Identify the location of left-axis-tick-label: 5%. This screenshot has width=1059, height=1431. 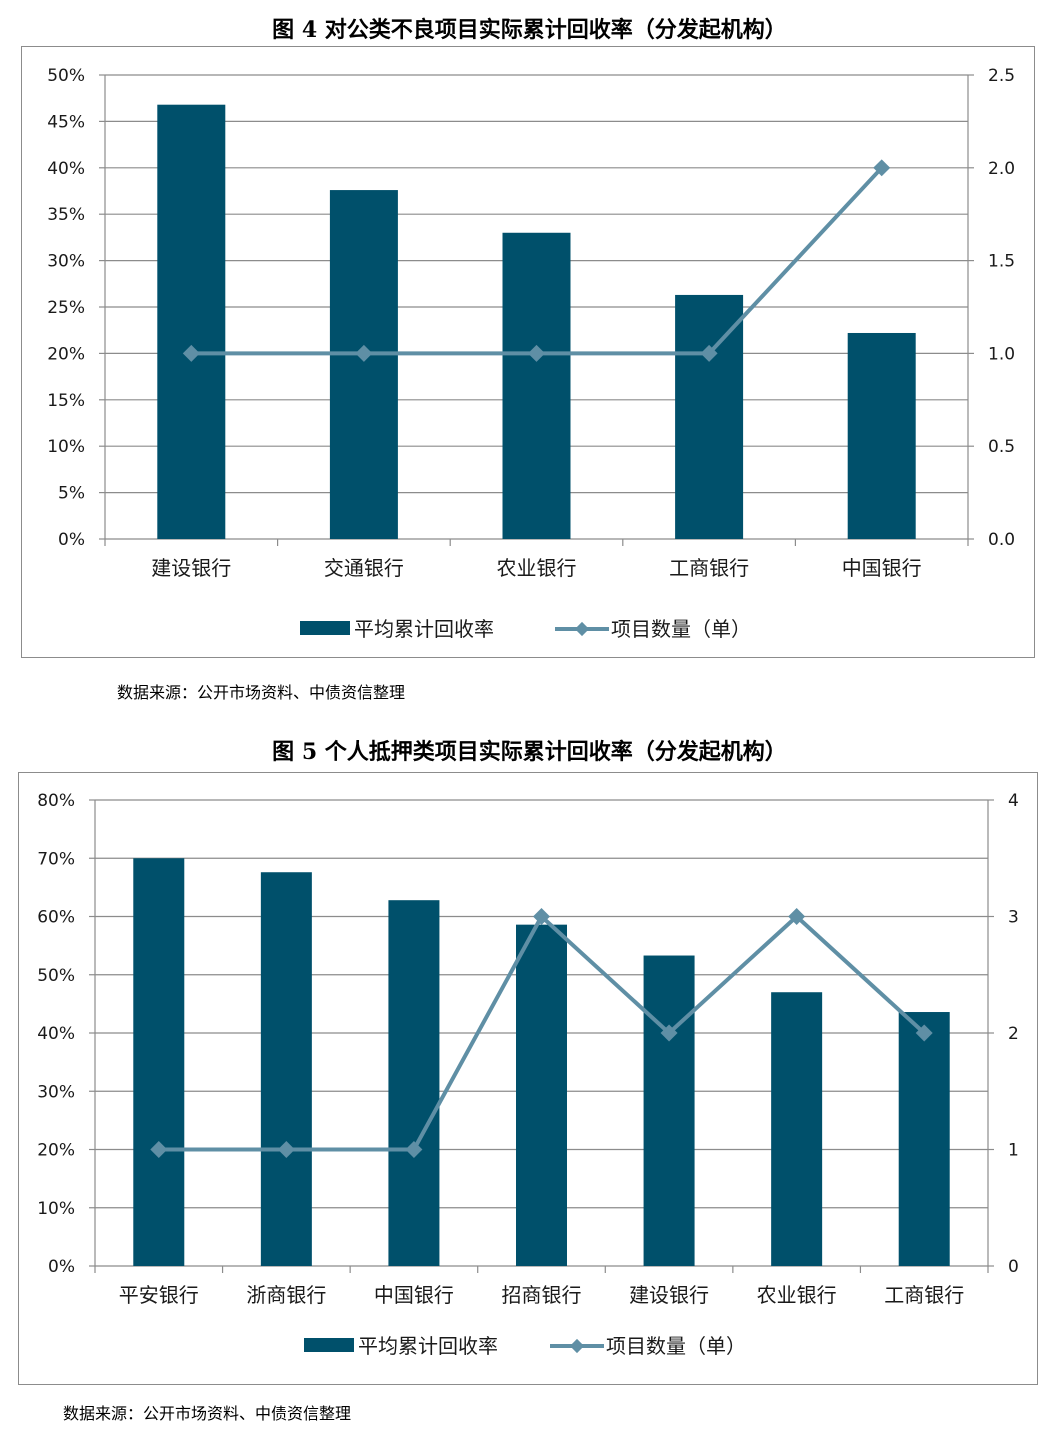
(71, 494).